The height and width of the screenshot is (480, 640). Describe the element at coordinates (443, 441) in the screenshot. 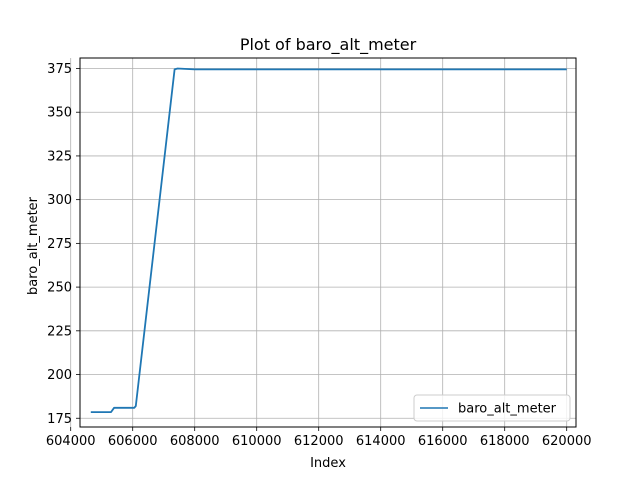

I see `x-tick-label: 616000` at that location.